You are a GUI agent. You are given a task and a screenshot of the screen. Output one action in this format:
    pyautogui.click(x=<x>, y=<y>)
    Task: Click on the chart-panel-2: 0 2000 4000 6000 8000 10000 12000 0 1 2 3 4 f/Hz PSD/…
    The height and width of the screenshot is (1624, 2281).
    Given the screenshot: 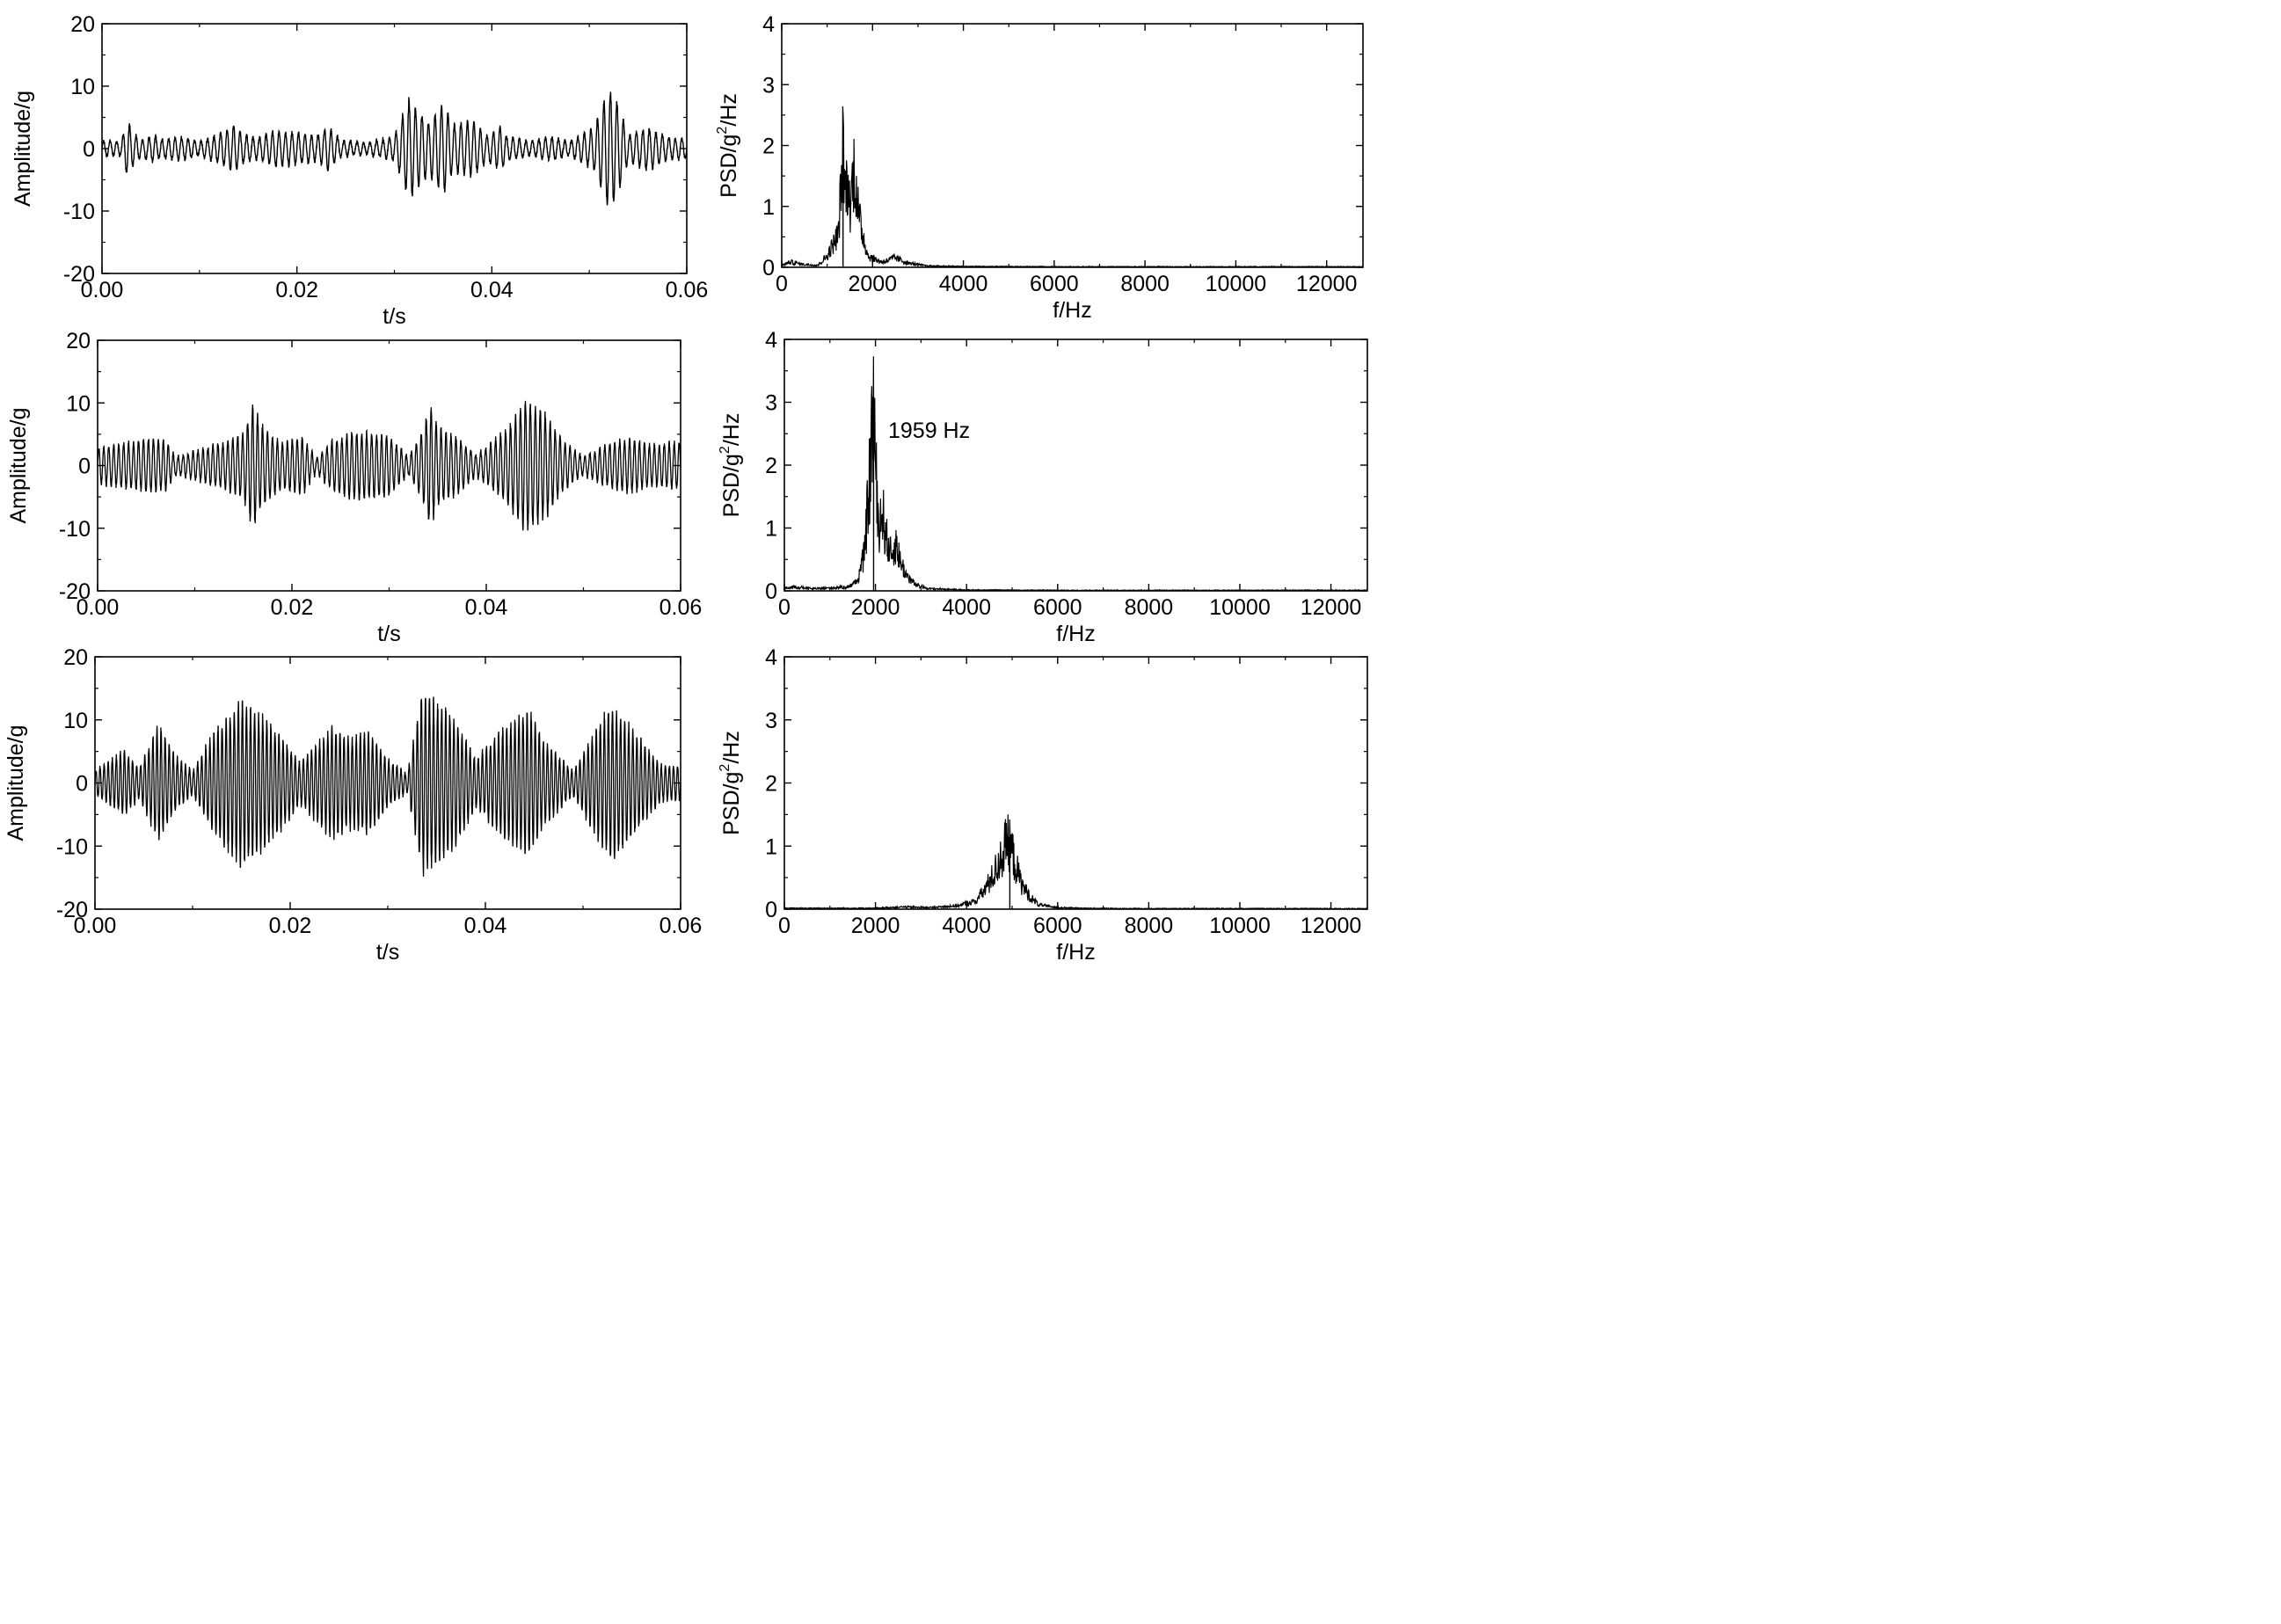 What is the action you would take?
    pyautogui.click(x=1039, y=167)
    